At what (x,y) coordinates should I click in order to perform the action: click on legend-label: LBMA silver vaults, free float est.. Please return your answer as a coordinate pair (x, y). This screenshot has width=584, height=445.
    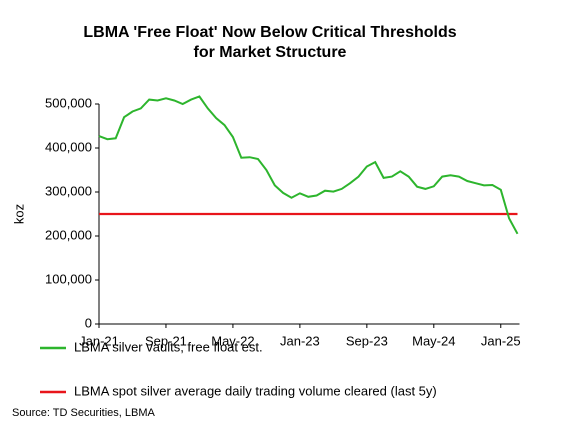
    Looking at the image, I should click on (168, 346).